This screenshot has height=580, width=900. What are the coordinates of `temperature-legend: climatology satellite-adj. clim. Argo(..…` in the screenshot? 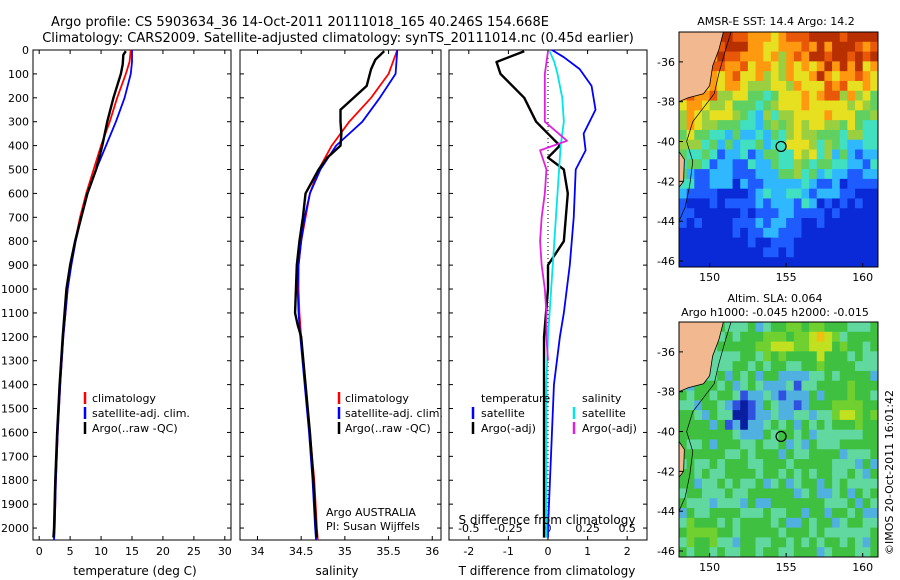 It's located at (136, 413).